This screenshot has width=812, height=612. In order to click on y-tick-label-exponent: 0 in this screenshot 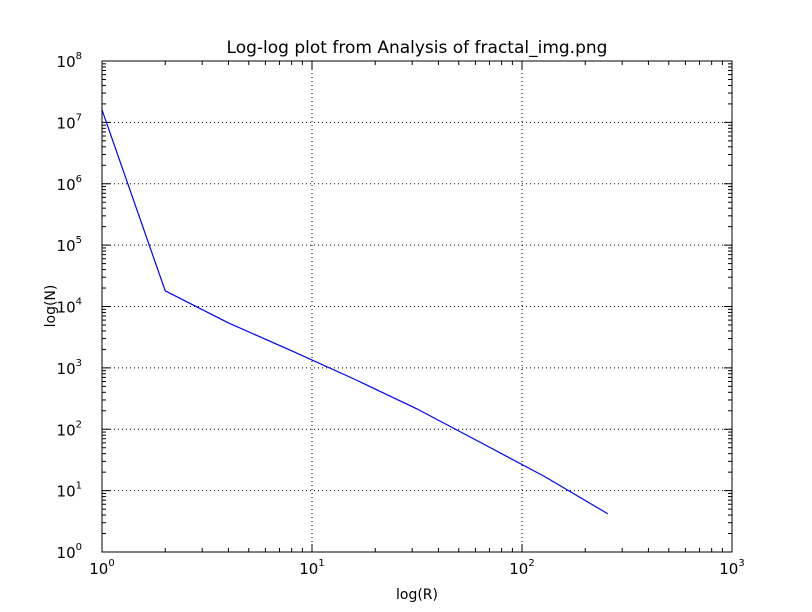, I will do `click(79, 547)`.